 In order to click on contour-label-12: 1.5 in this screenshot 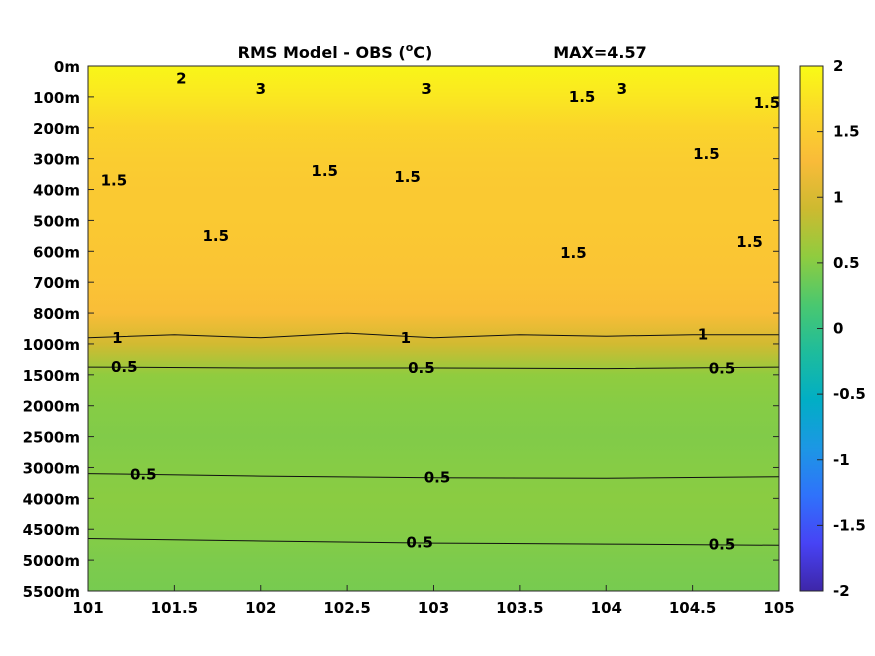, I will do `click(324, 171)`.